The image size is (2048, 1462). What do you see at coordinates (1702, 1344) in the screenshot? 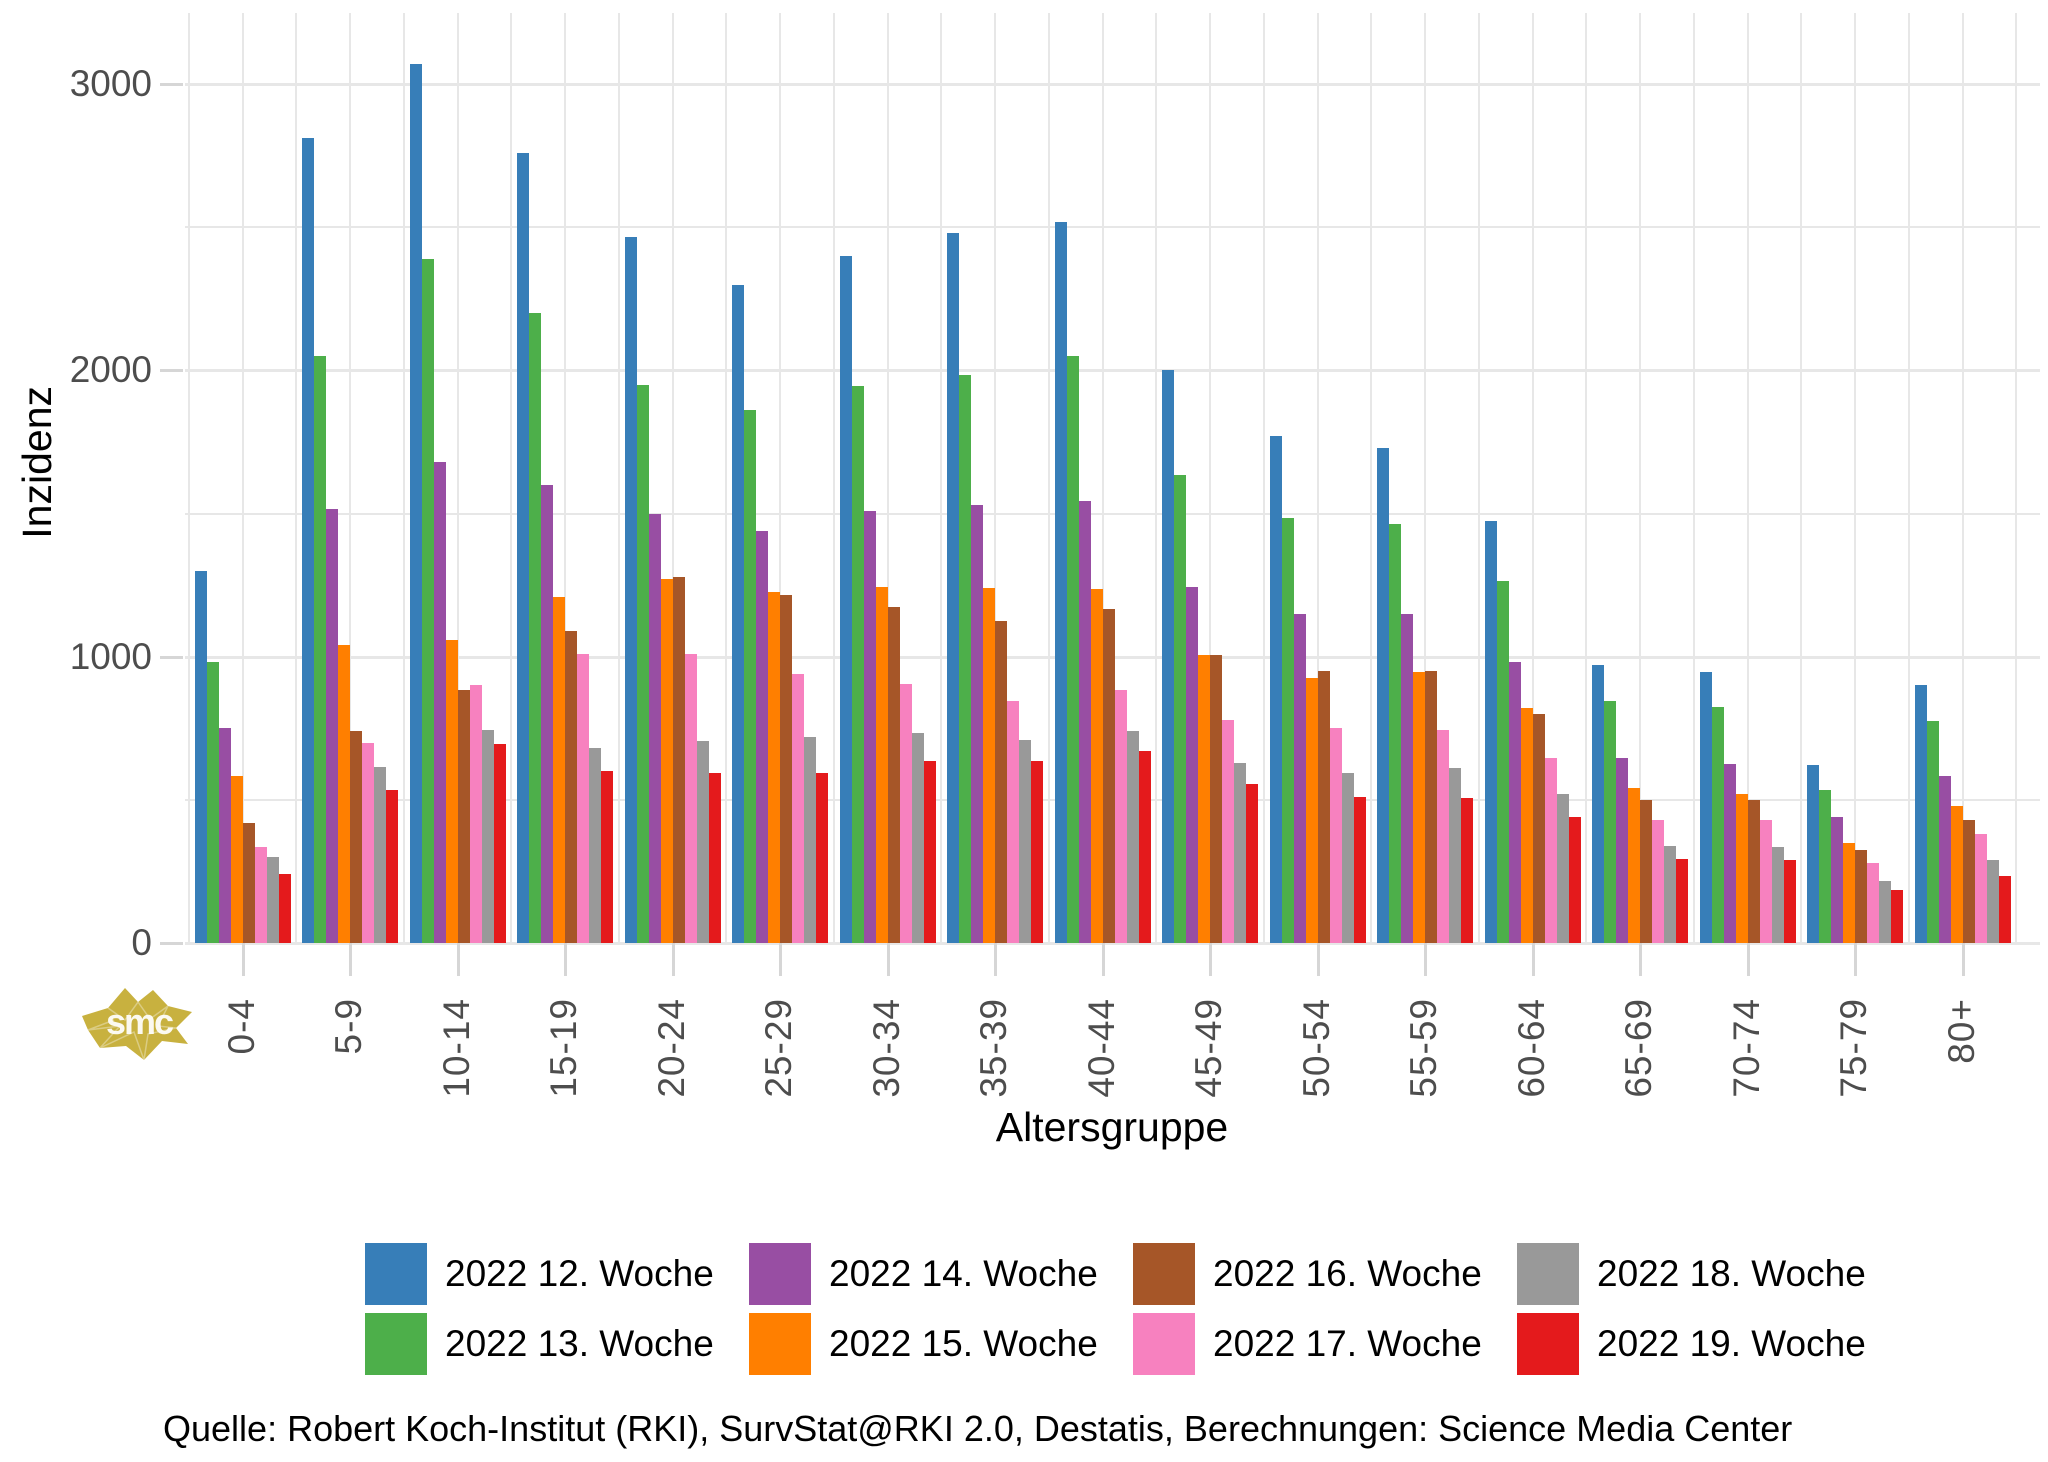
I see `legend-item-week-19: 2022 19. Woche` at bounding box center [1702, 1344].